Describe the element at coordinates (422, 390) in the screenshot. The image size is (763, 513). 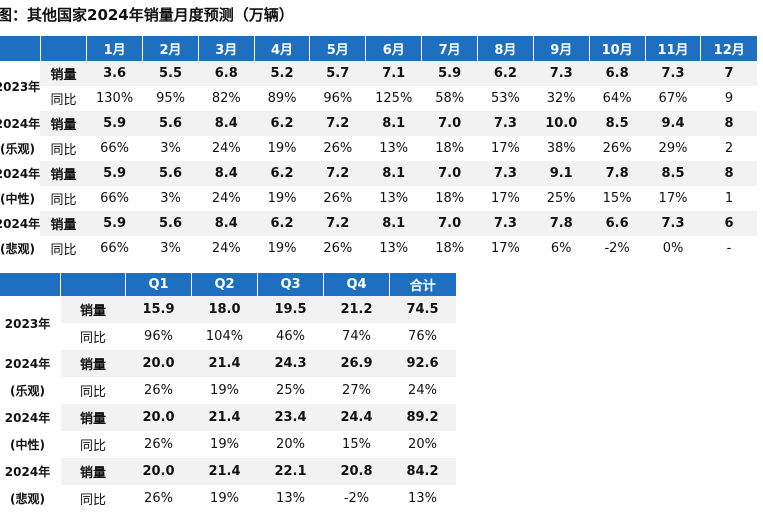
I see `yoy-cell: 24%` at that location.